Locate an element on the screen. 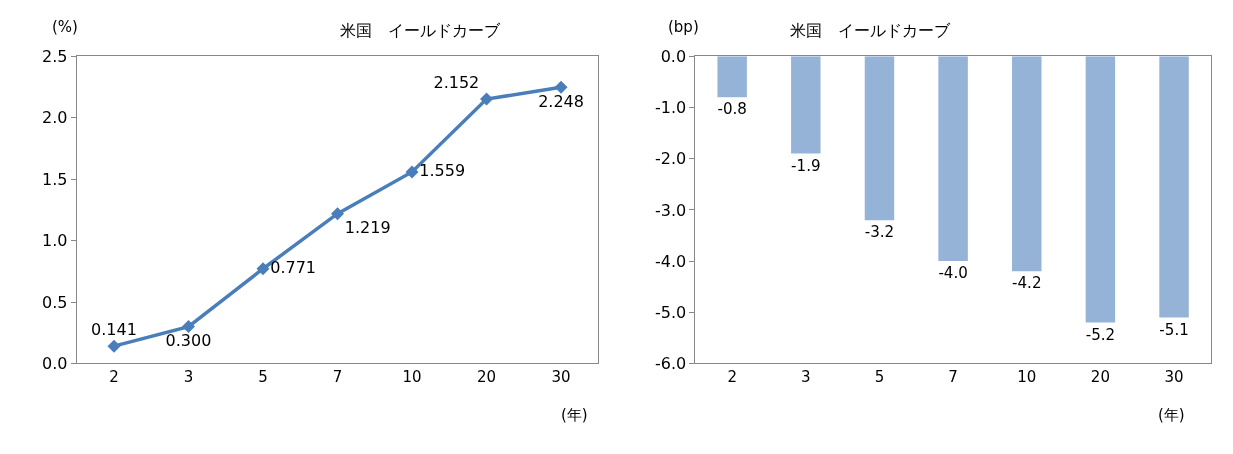 The image size is (1233, 454). y-tick-label: 1.5 is located at coordinates (55, 179).